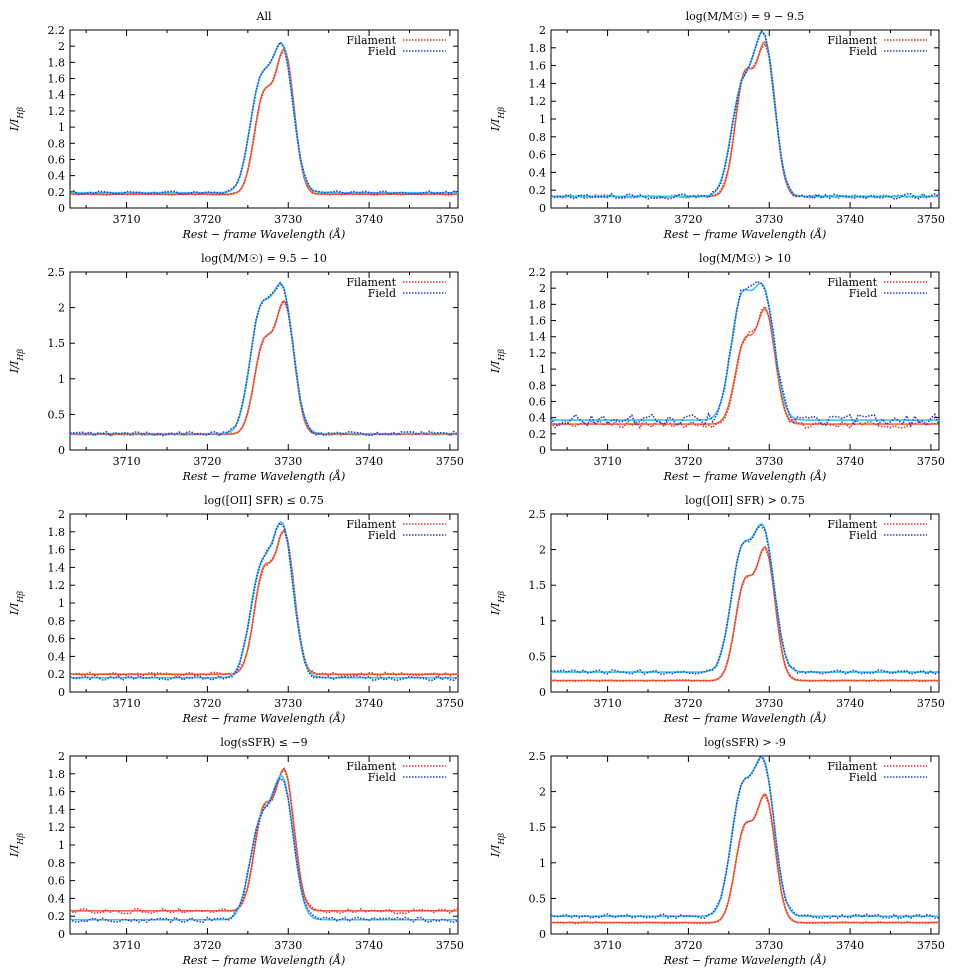 The width and height of the screenshot is (969, 973). I want to click on y-tick-label: 0.5, so click(538, 656).